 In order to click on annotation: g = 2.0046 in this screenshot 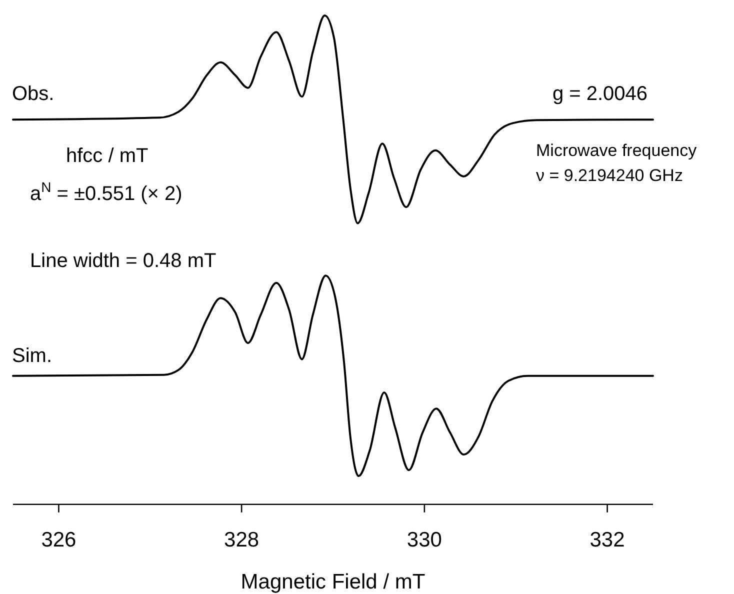, I will do `click(600, 94)`.